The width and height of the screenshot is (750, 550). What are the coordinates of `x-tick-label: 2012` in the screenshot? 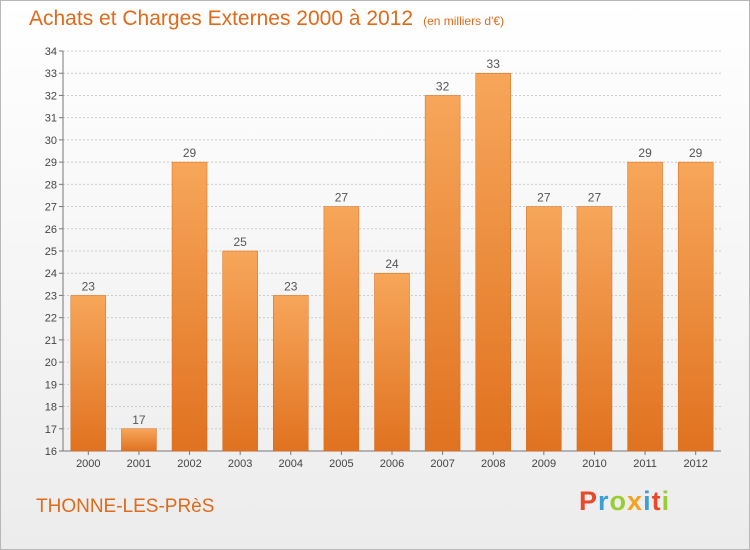 It's located at (695, 464).